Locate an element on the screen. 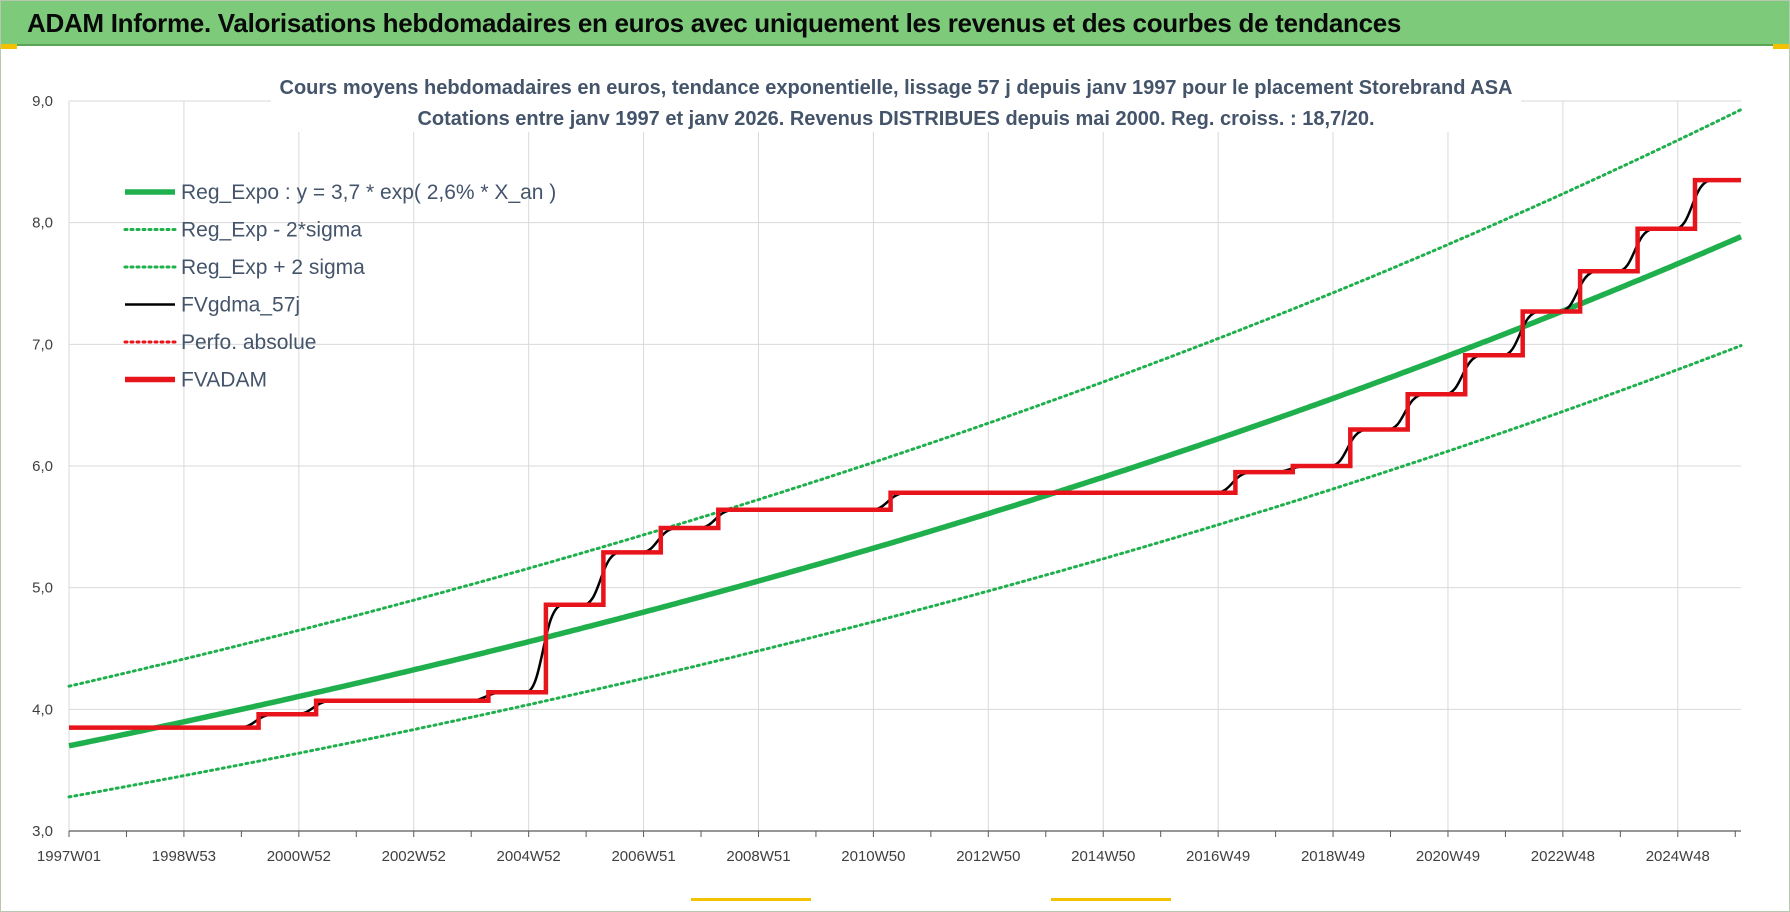 The height and width of the screenshot is (912, 1790). x-tick-label: 2024W48 is located at coordinates (1678, 856).